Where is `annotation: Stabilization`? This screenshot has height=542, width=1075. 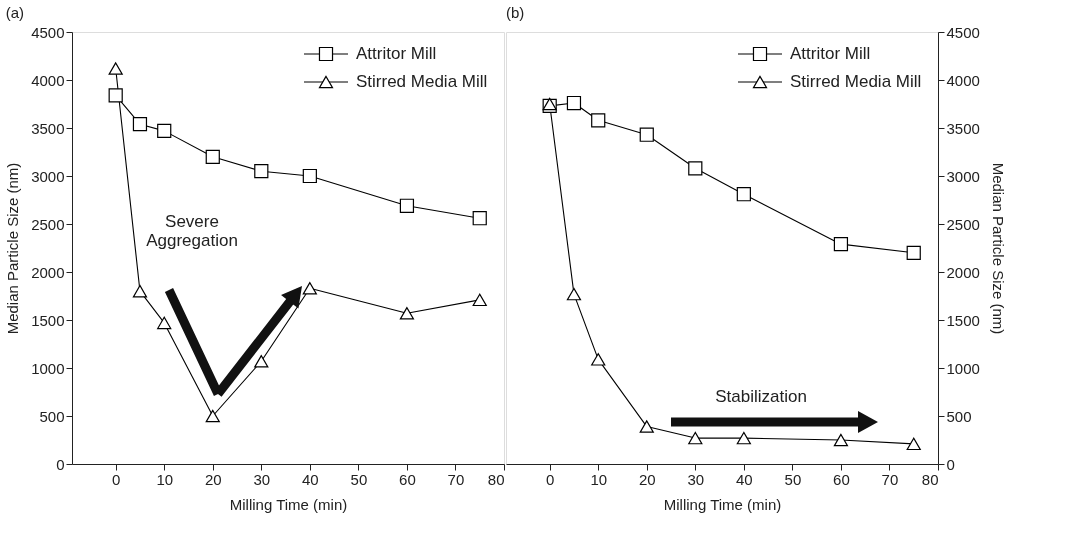
annotation: Stabilization is located at coordinates (761, 396).